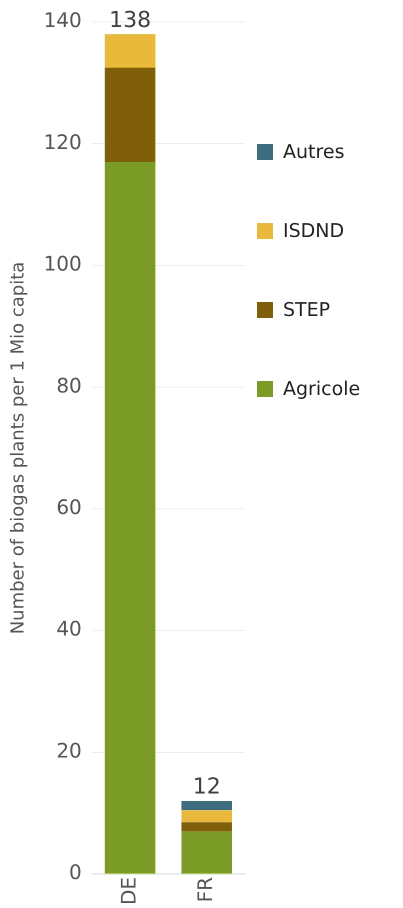 Image resolution: width=403 pixels, height=908 pixels. Describe the element at coordinates (321, 389) in the screenshot. I see `legend-label: Agricole` at that location.